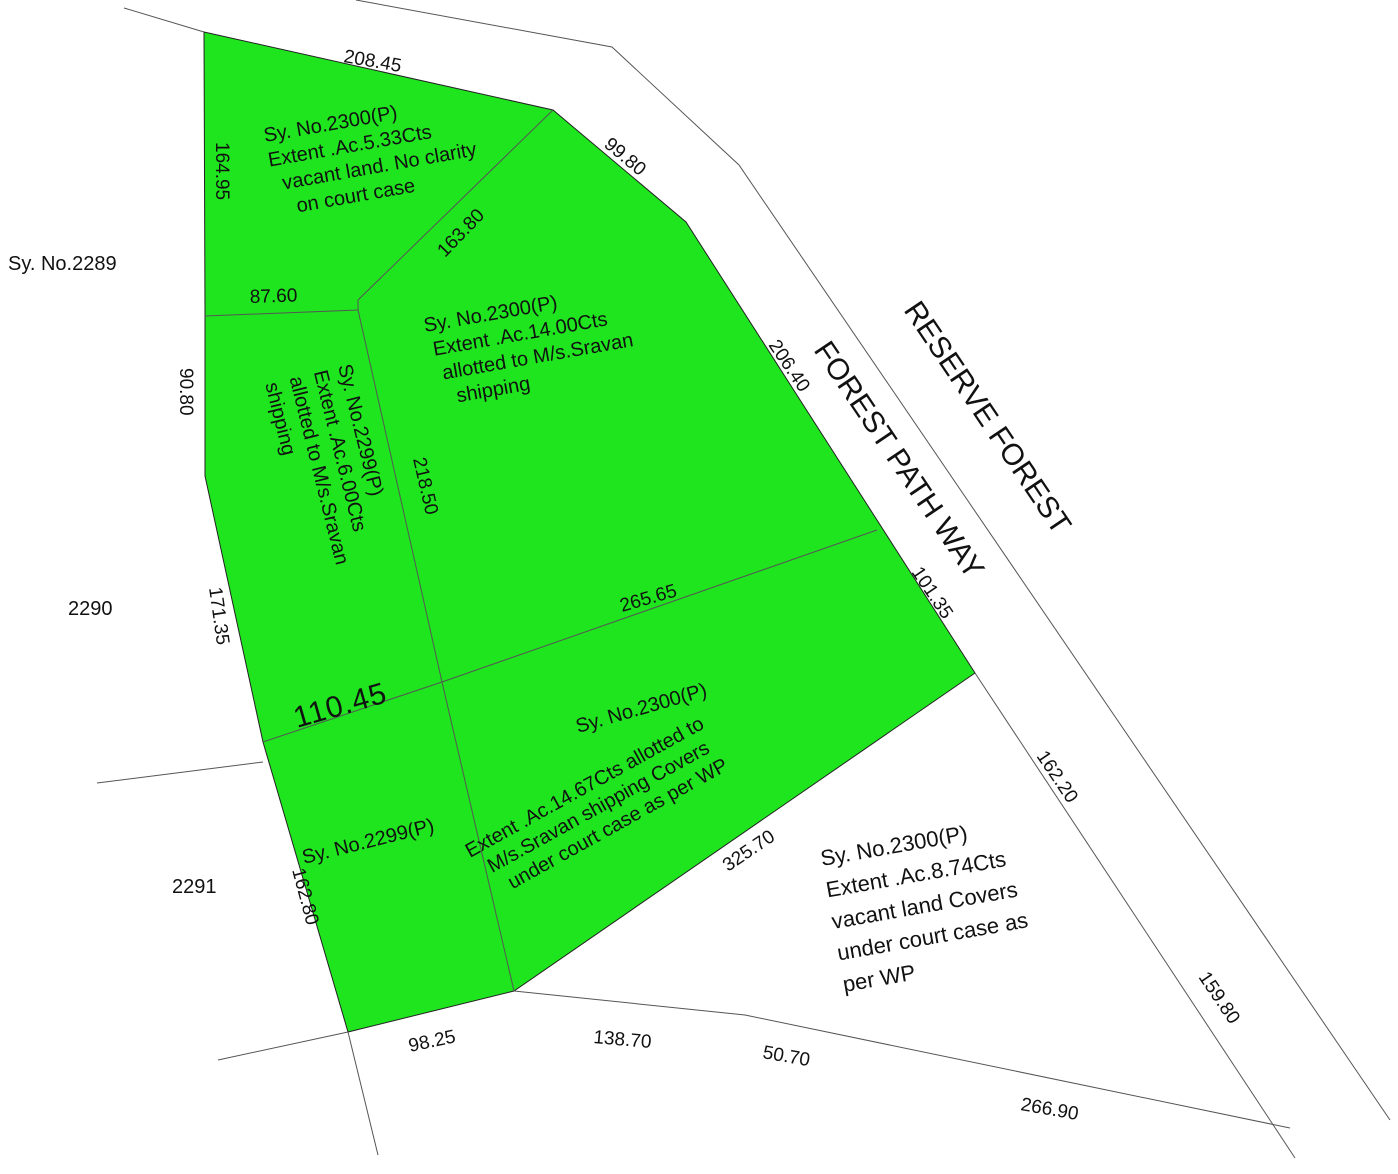 The width and height of the screenshot is (1398, 1174). What do you see at coordinates (1135, 915) in the screenshot?
I see `forest-path-edge` at bounding box center [1135, 915].